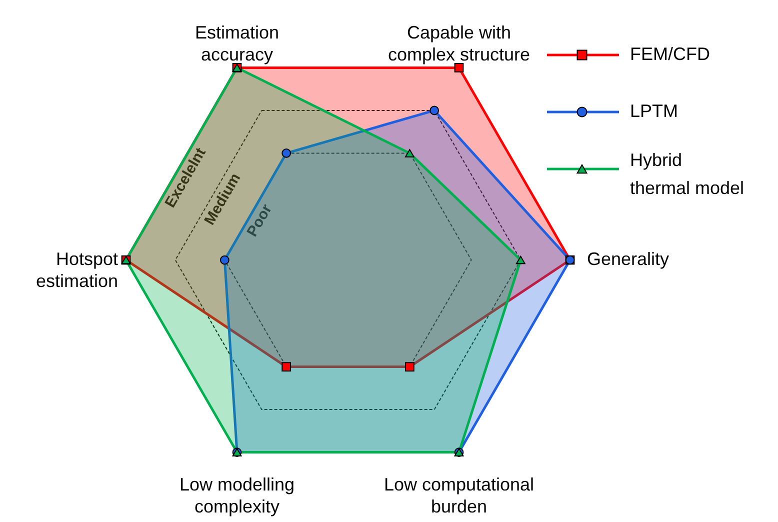  I want to click on legend-label: FEM/CFD, so click(670, 54).